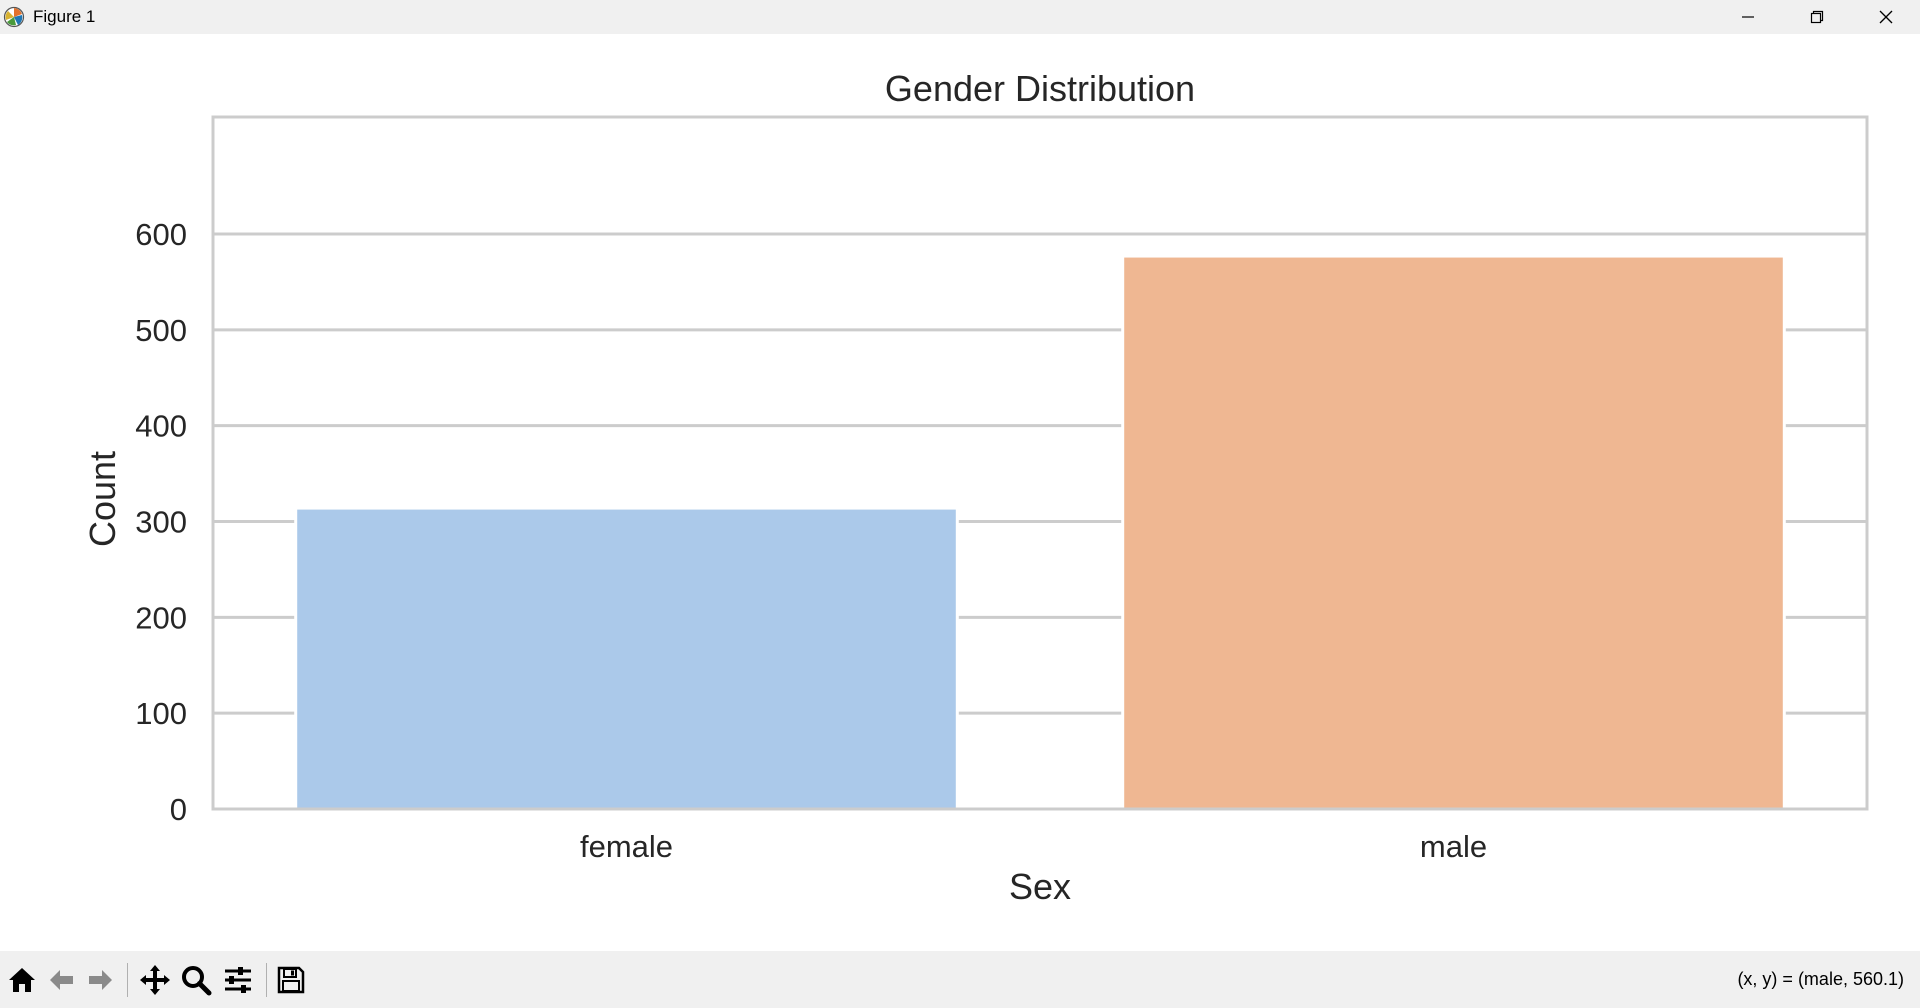 The height and width of the screenshot is (1008, 1920). What do you see at coordinates (626, 658) in the screenshot?
I see `bar-female` at bounding box center [626, 658].